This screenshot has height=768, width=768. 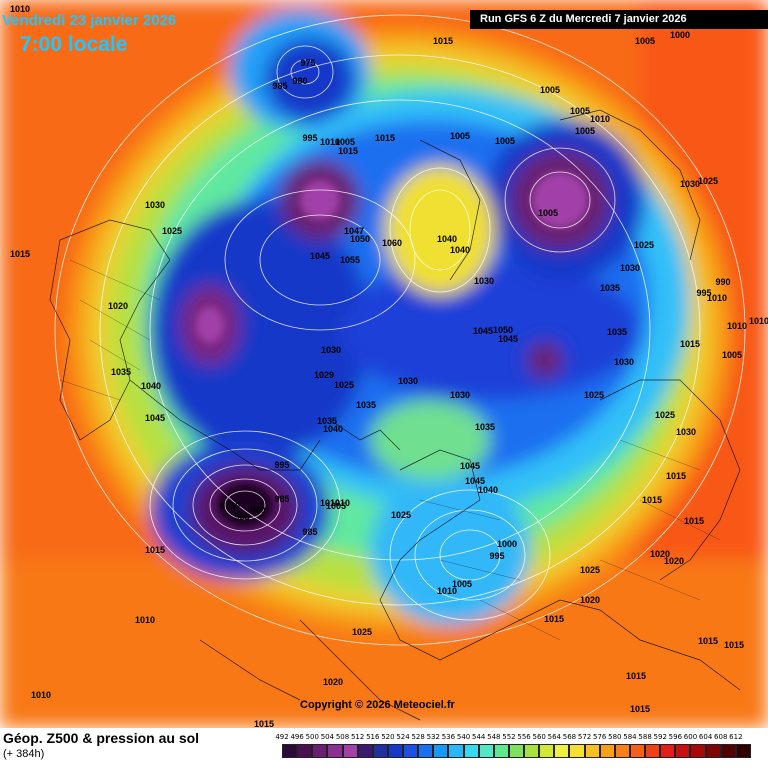 I want to click on pressure-label: 965, so click(x=241, y=517).